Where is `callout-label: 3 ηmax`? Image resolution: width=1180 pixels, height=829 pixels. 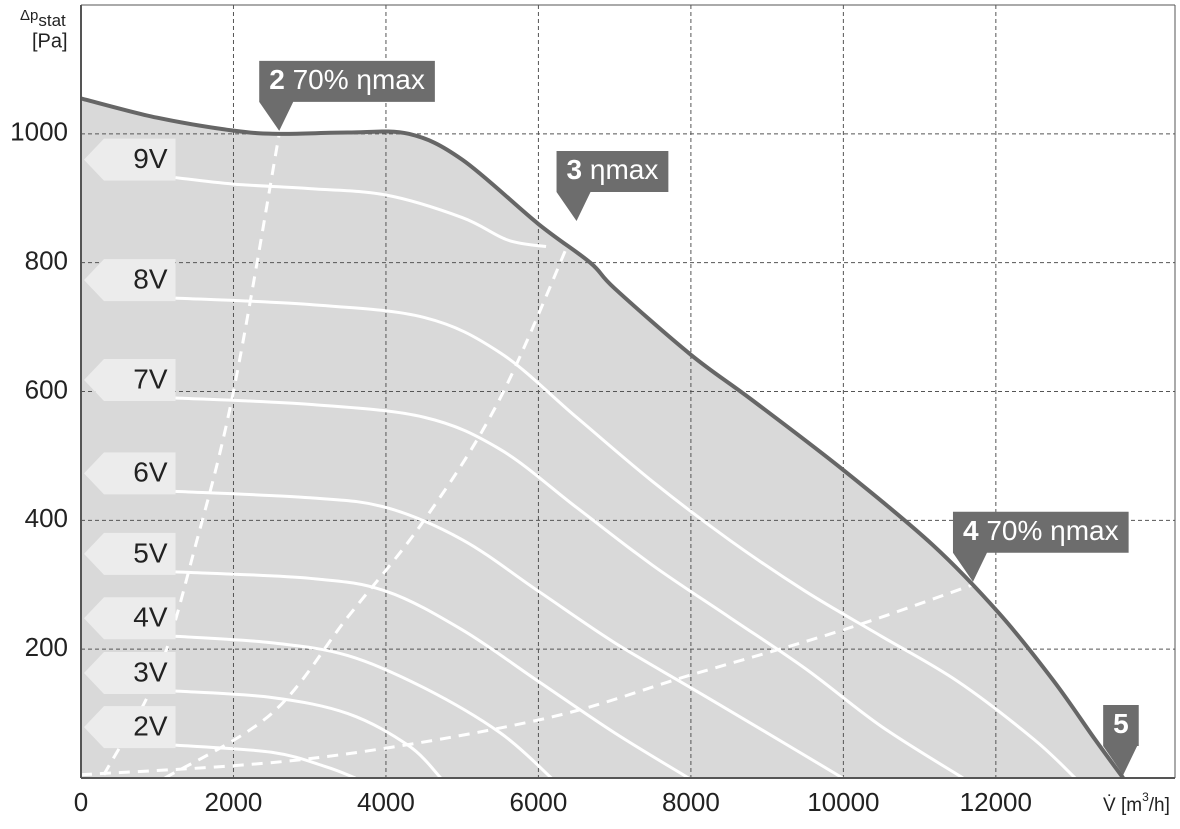
callout-label: 3 ηmax is located at coordinates (613, 169).